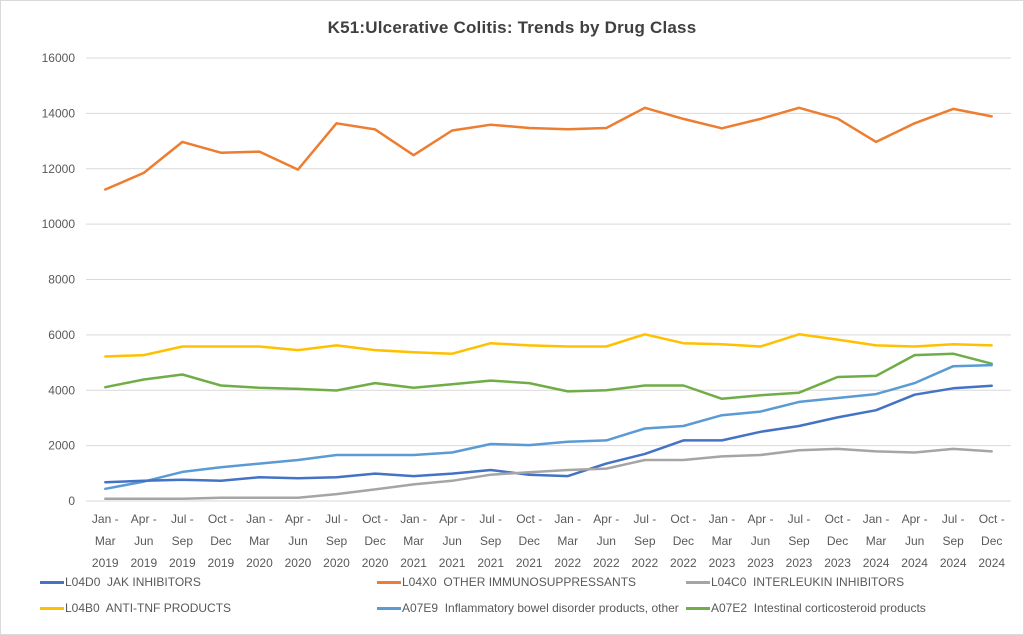  What do you see at coordinates (548, 376) in the screenshot?
I see `series-line-a07e2` at bounding box center [548, 376].